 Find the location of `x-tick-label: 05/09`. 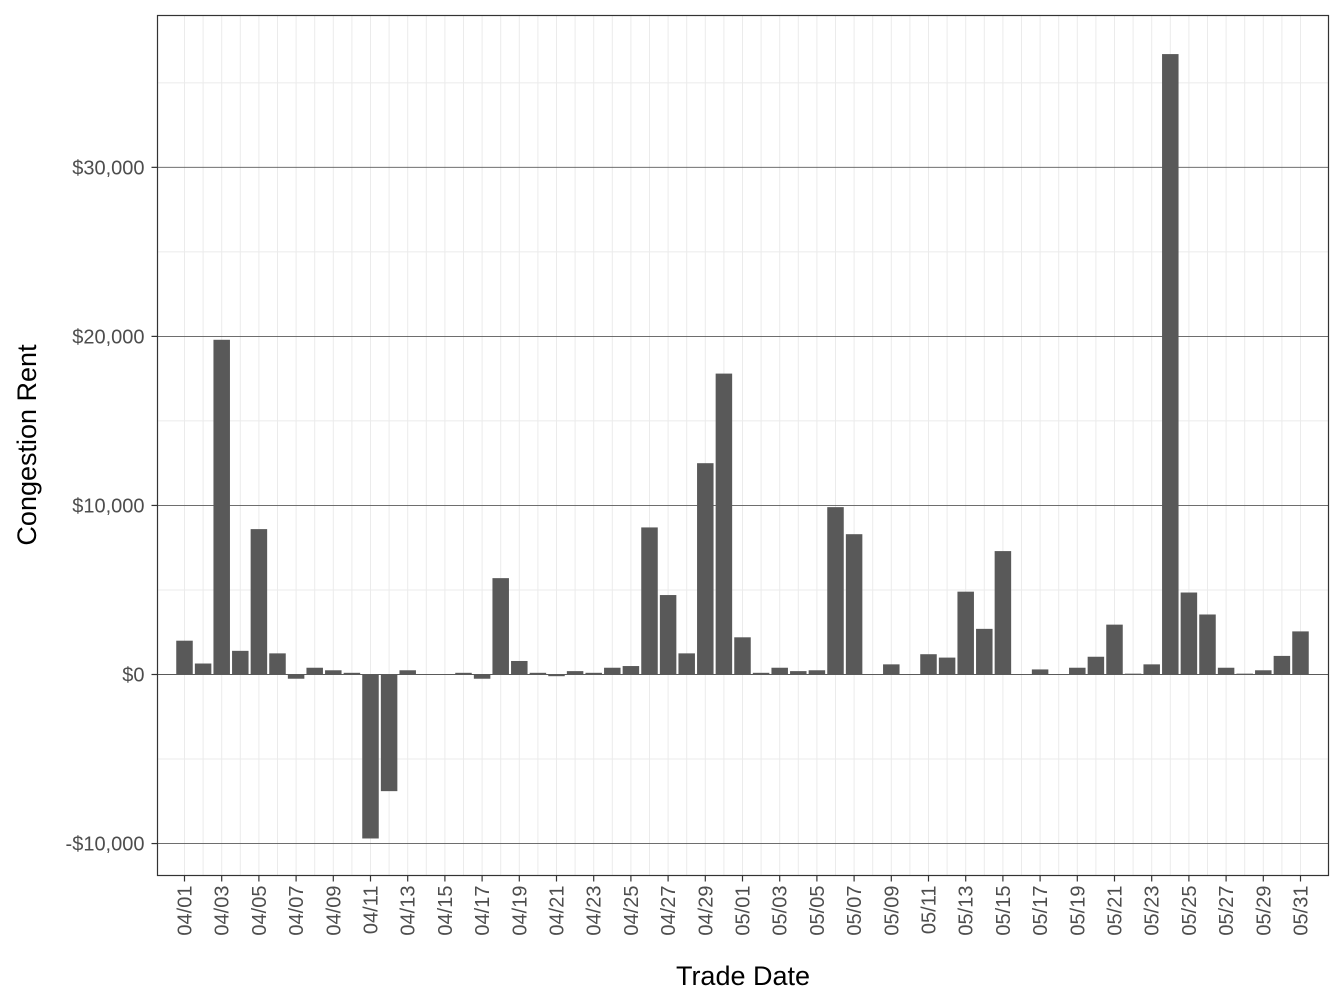

x-tick-label: 05/09 is located at coordinates (892, 911).